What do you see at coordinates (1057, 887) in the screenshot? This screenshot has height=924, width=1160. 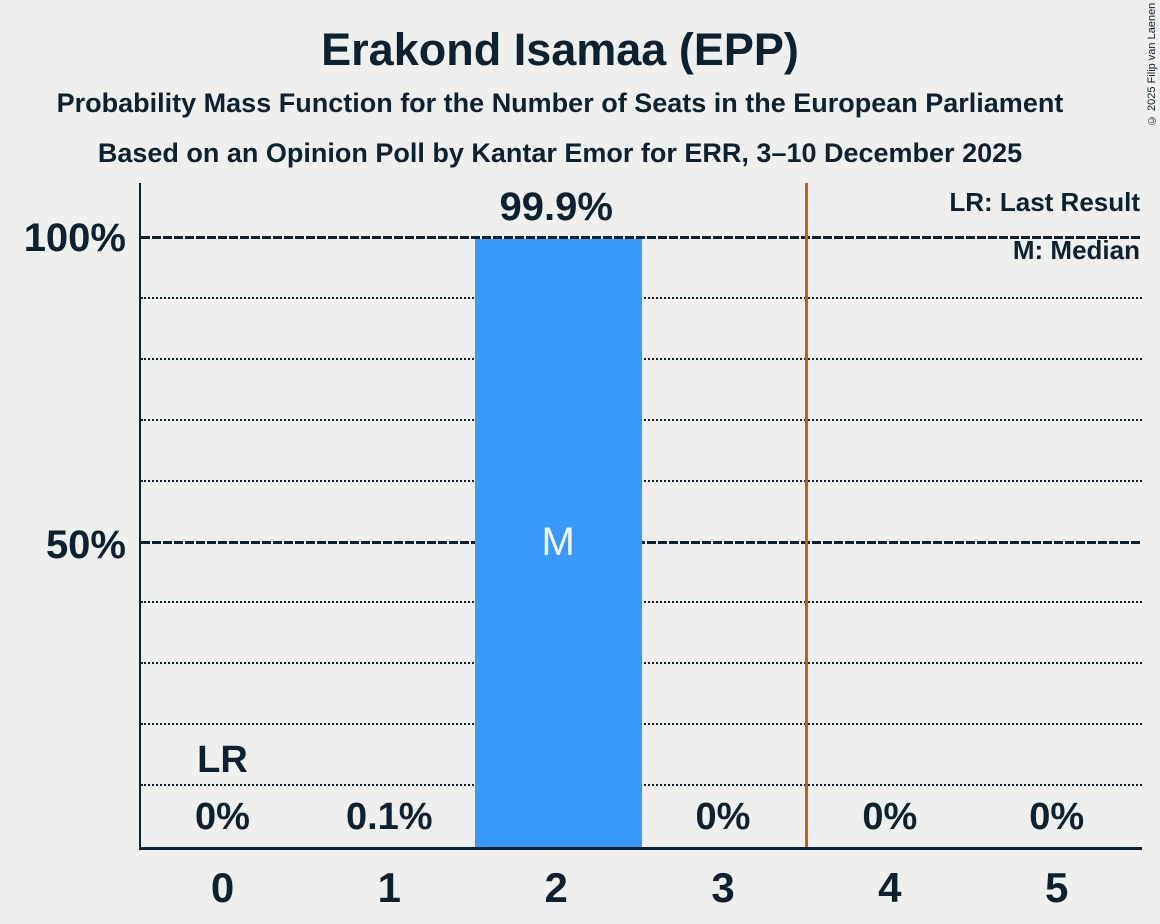 I see `x-axis-label-5: 5` at bounding box center [1057, 887].